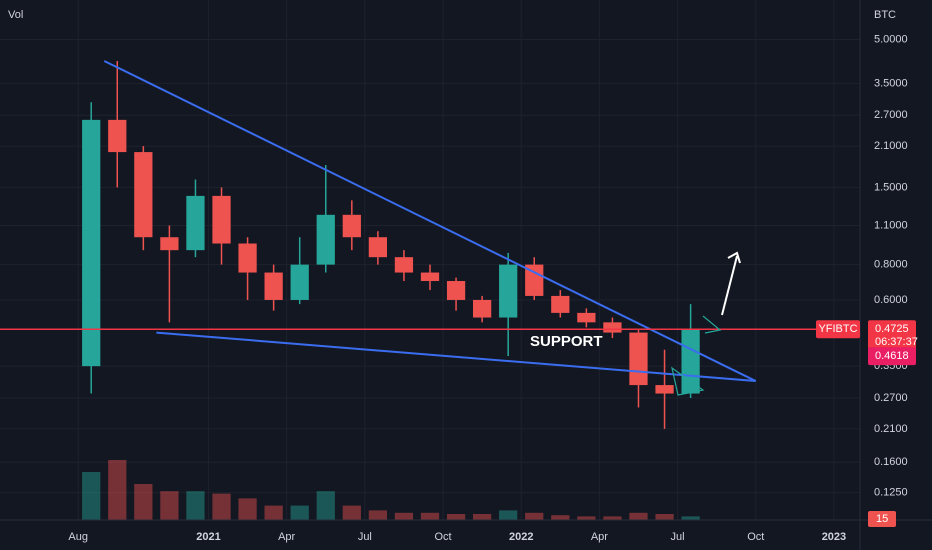 Image resolution: width=932 pixels, height=550 pixels. Describe the element at coordinates (892, 329) in the screenshot. I see `price-tag: 0.4725` at that location.